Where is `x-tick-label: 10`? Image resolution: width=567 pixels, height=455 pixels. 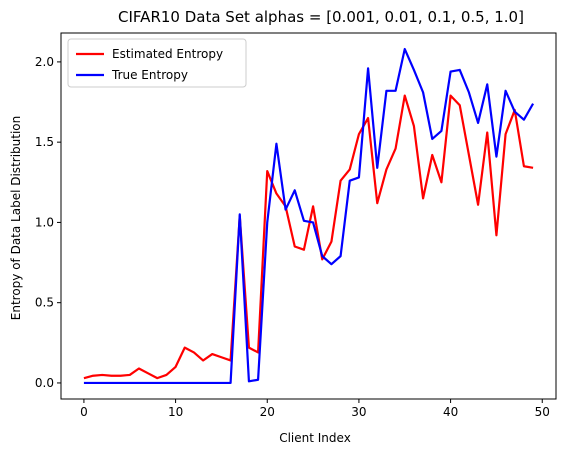
x-tick-label: 10 is located at coordinates (175, 412).